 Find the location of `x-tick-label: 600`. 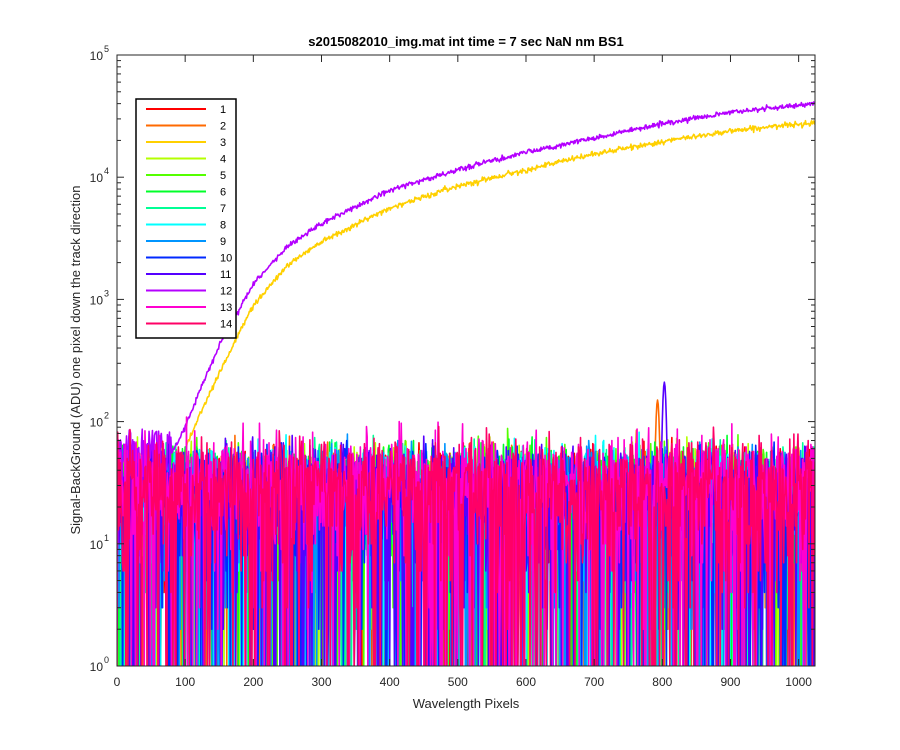

x-tick-label: 600 is located at coordinates (526, 682).